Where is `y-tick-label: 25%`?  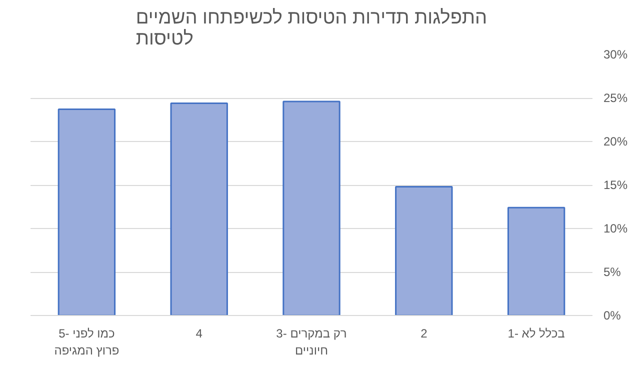
y-tick-label: 25% is located at coordinates (616, 98).